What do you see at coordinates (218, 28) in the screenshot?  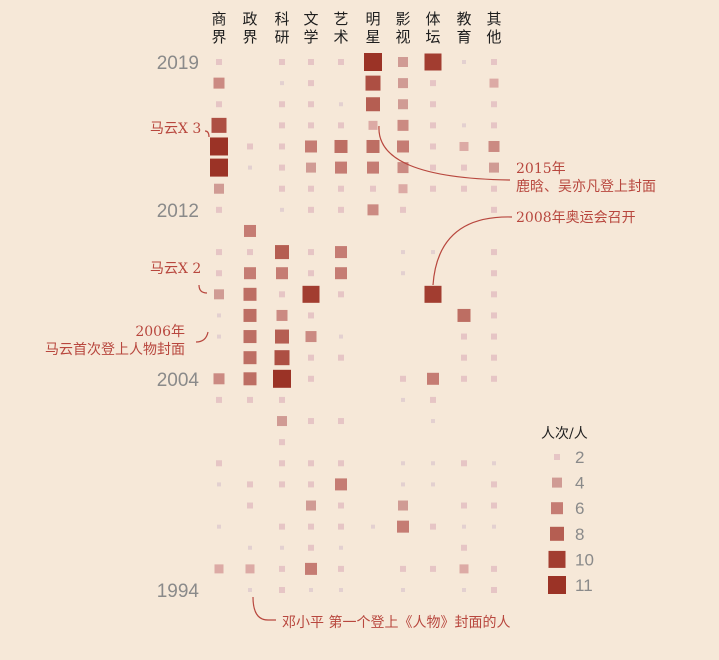 I see `category-label-0: 商界` at bounding box center [218, 28].